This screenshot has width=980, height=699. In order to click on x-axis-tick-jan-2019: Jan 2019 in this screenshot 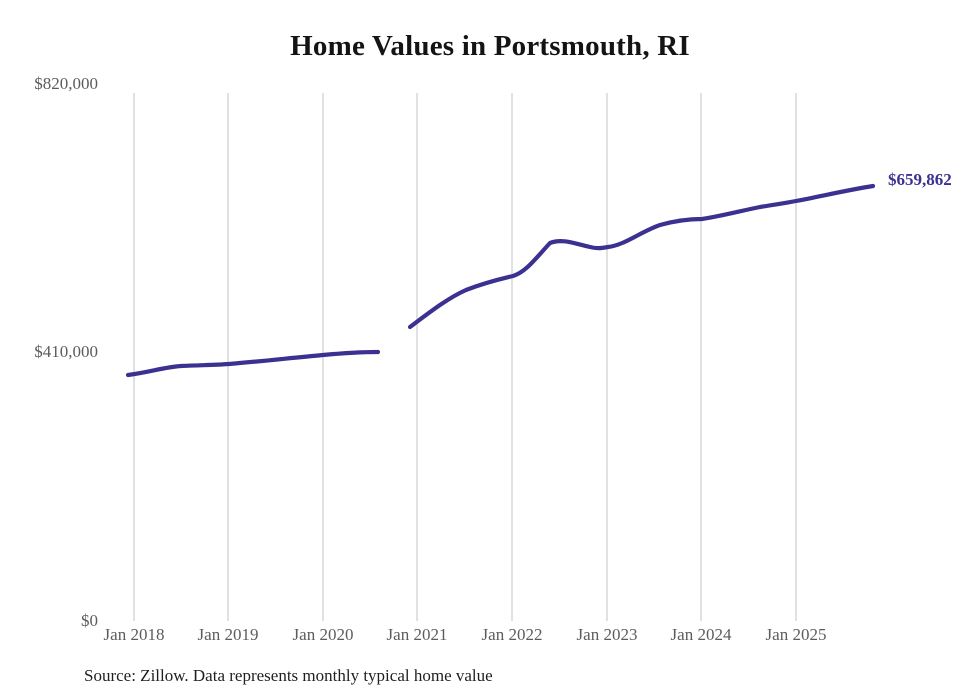, I will do `click(228, 634)`.